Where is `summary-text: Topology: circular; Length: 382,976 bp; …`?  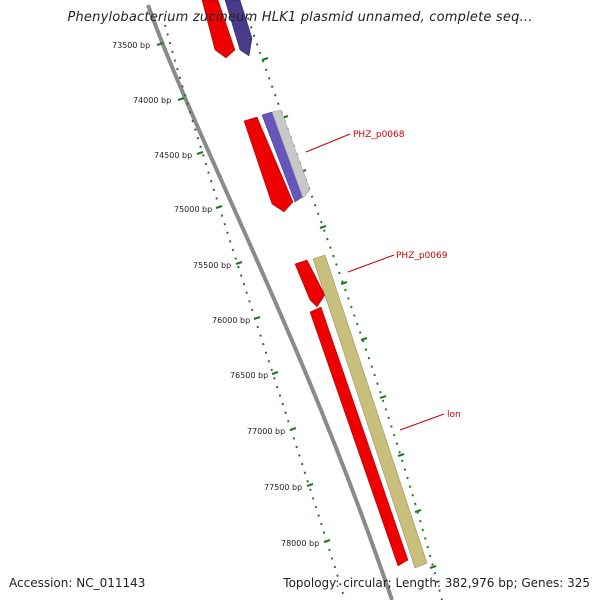 summary-text: Topology: circular; Length: 382,976 bp; … is located at coordinates (436, 583).